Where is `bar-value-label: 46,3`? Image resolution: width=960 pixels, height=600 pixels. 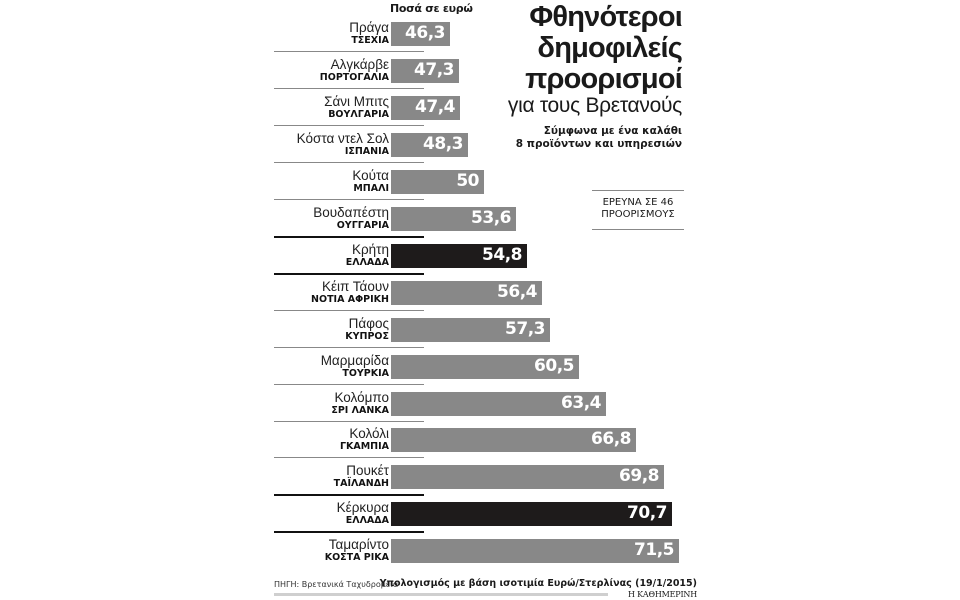
bar-value-label: 46,3 is located at coordinates (425, 33).